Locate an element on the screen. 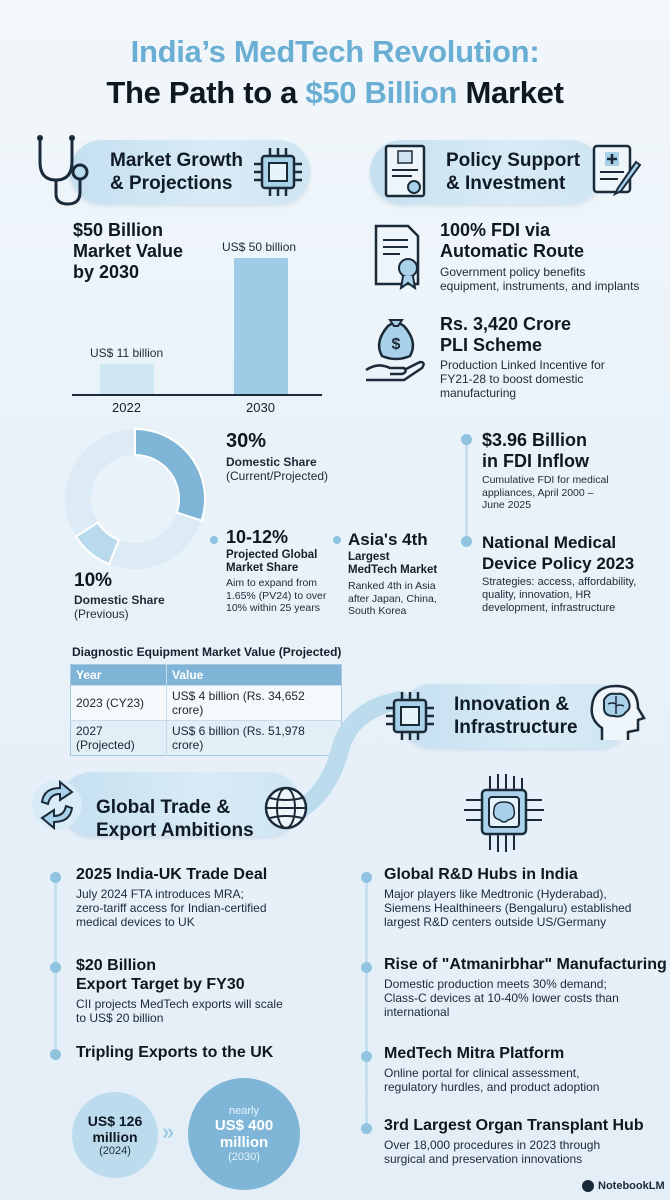 This screenshot has width=670, height=1200. export-2024-circle: US$ 126 million (2024) is located at coordinates (115, 1135).